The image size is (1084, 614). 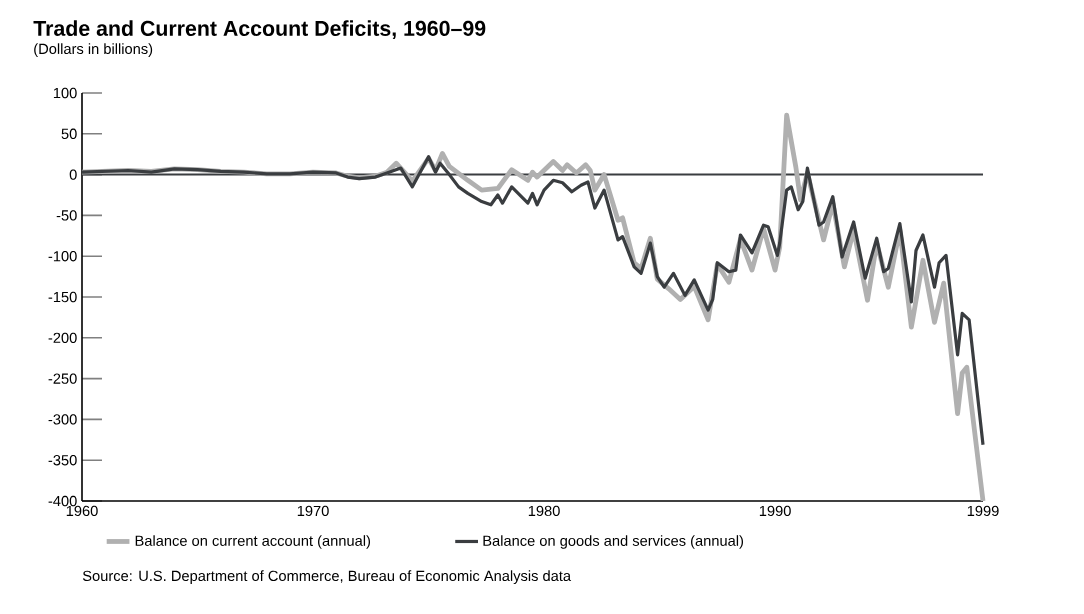 What do you see at coordinates (327, 577) in the screenshot?
I see `source-note: Source: U.S. Department of Commerce, Bureau of Economic Analysis data` at bounding box center [327, 577].